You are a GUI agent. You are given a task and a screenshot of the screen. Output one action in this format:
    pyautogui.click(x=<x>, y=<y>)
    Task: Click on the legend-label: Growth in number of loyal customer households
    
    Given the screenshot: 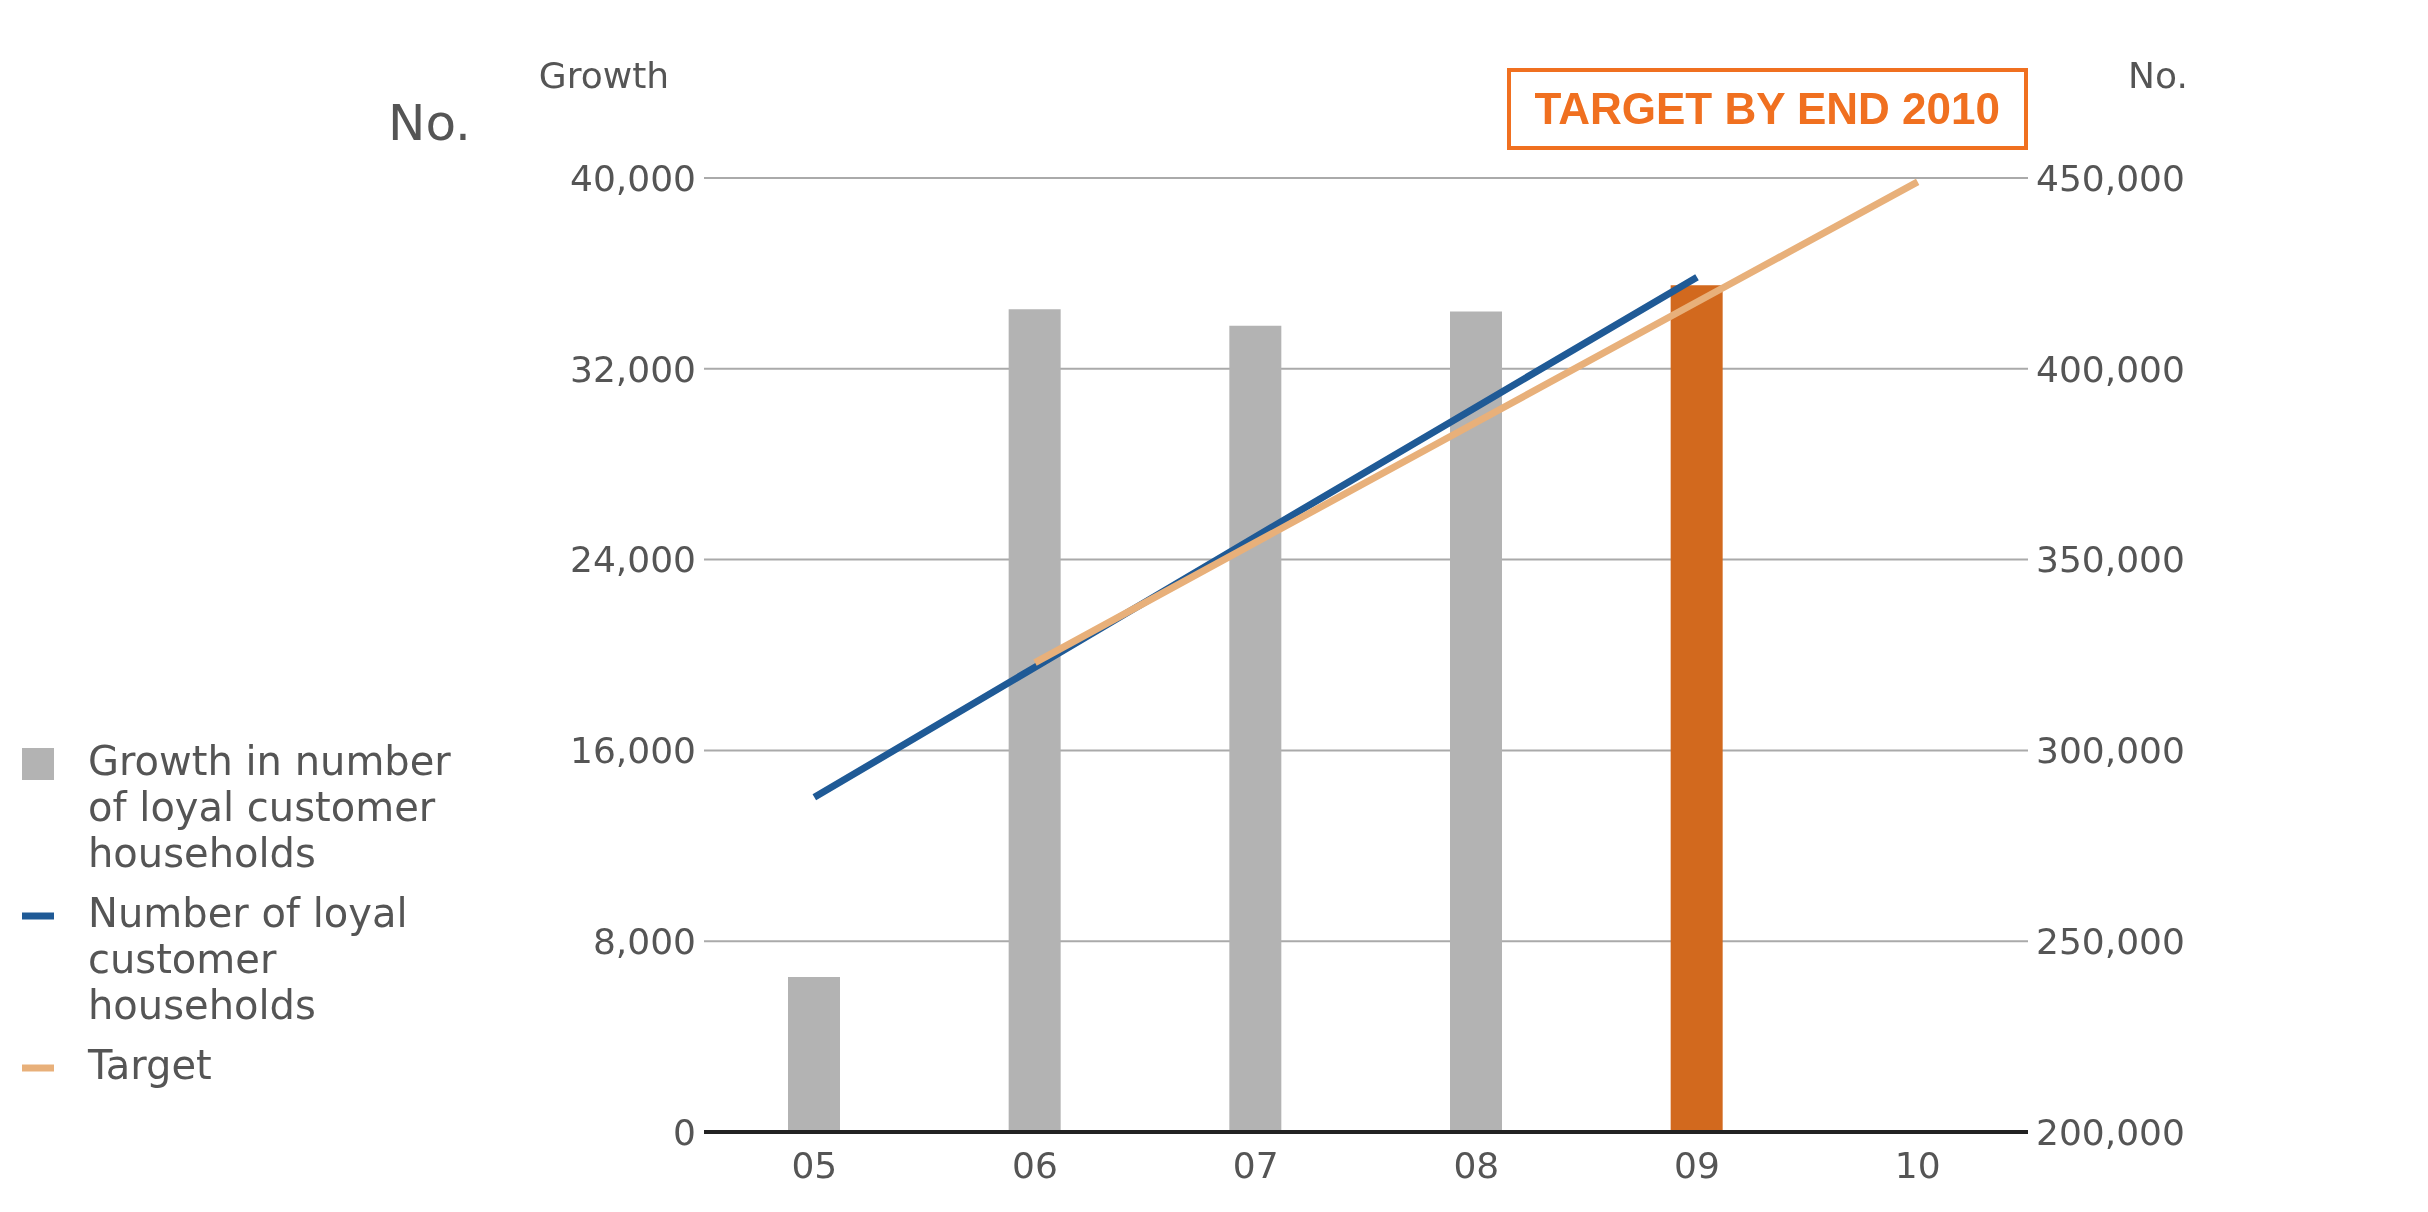 What is the action you would take?
    pyautogui.click(x=270, y=807)
    